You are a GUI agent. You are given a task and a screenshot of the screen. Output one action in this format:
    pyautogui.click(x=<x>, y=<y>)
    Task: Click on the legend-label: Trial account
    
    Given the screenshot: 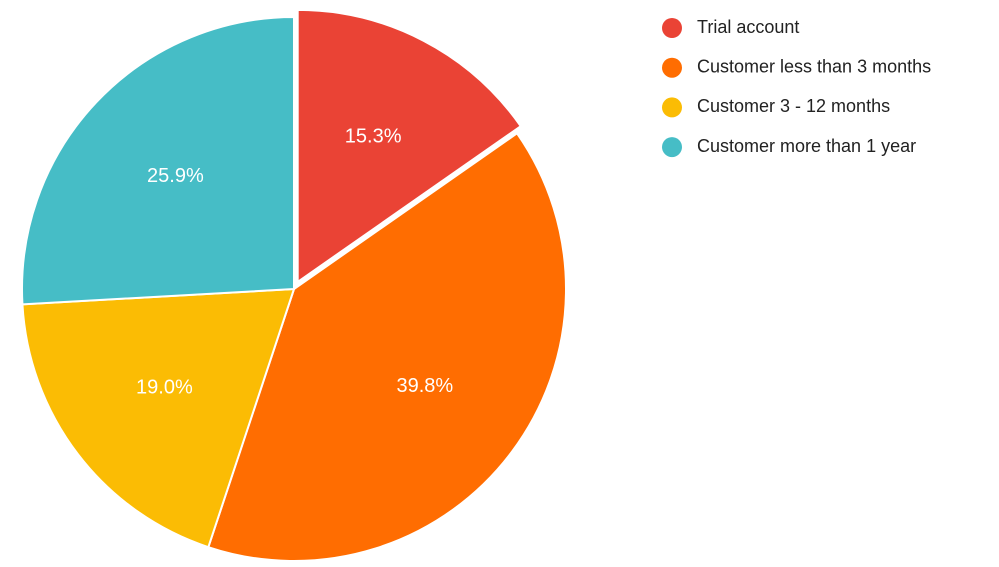 What is the action you would take?
    pyautogui.click(x=748, y=27)
    